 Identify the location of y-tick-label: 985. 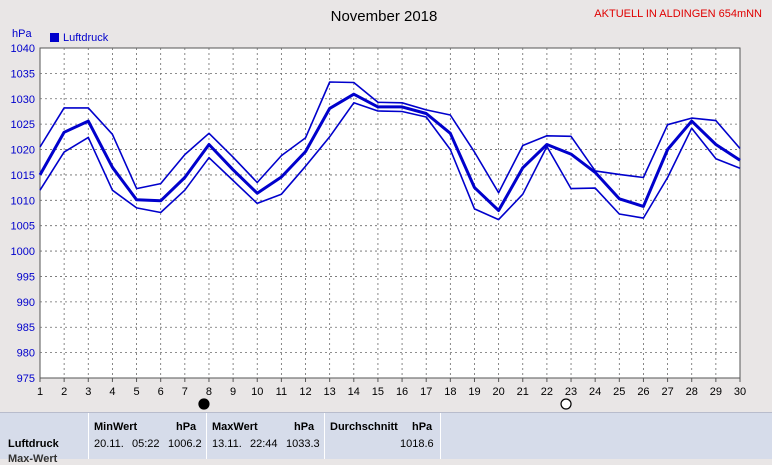
(26, 328).